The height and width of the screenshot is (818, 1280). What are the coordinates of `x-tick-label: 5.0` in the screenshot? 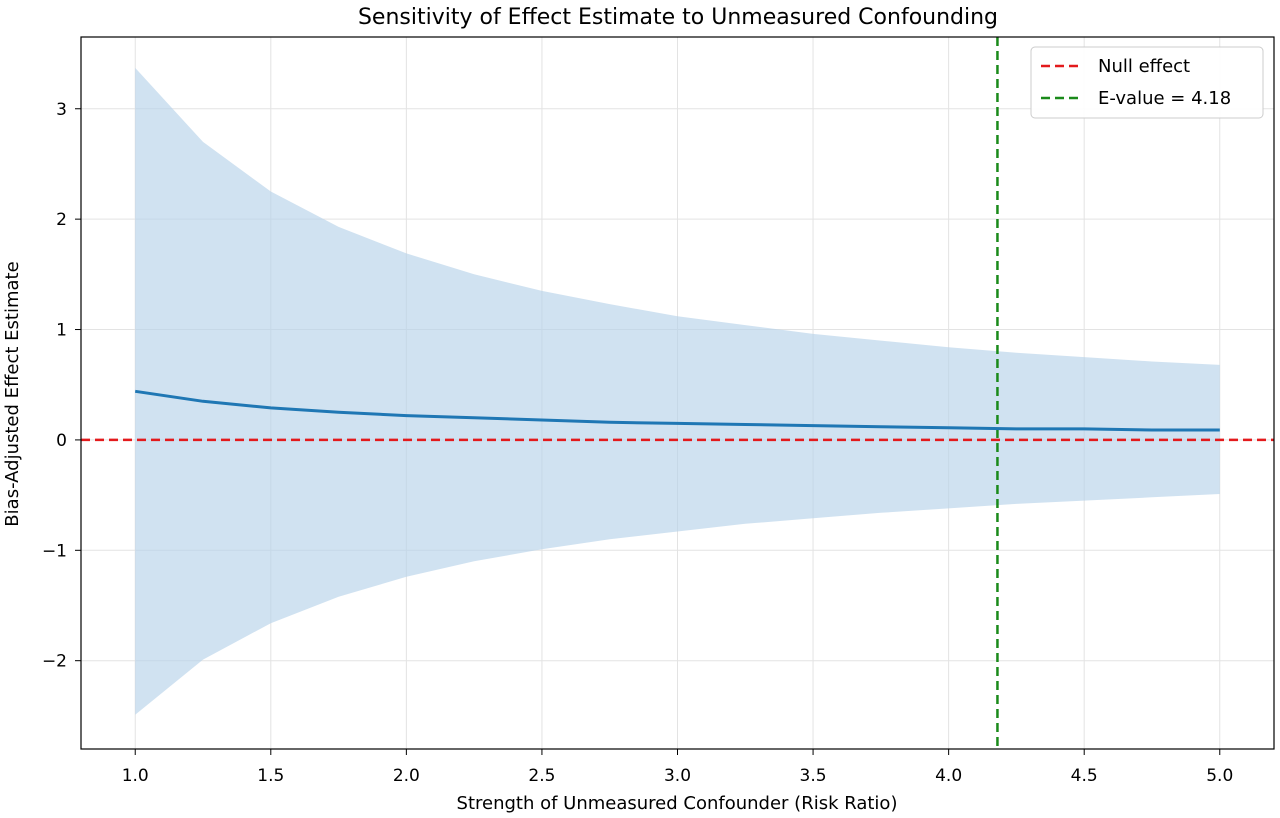 It's located at (1219, 776).